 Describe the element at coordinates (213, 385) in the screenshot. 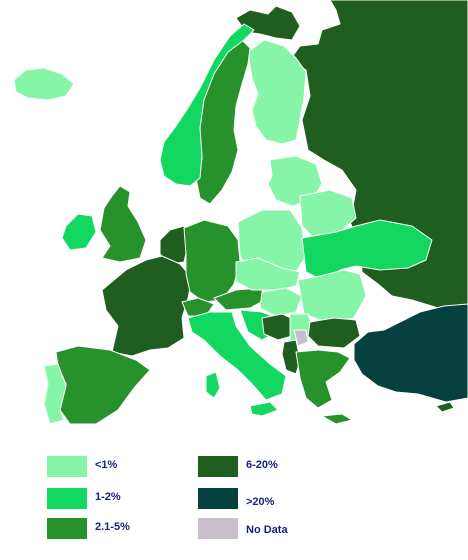

I see `region-sardinia` at that location.